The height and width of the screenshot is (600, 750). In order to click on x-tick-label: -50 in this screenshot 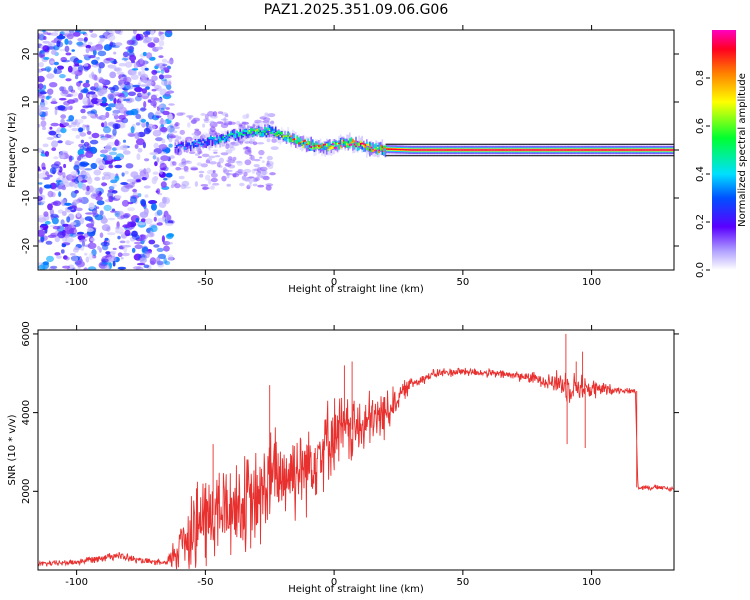, I will do `click(205, 282)`.